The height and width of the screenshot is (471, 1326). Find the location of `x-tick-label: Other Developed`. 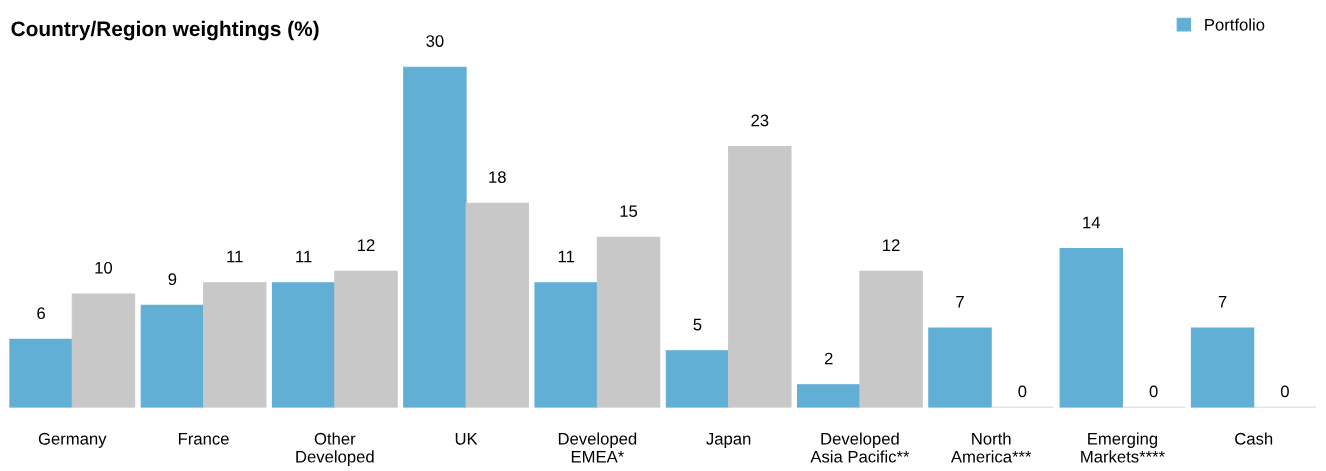

x-tick-label: Other Developed is located at coordinates (335, 449).